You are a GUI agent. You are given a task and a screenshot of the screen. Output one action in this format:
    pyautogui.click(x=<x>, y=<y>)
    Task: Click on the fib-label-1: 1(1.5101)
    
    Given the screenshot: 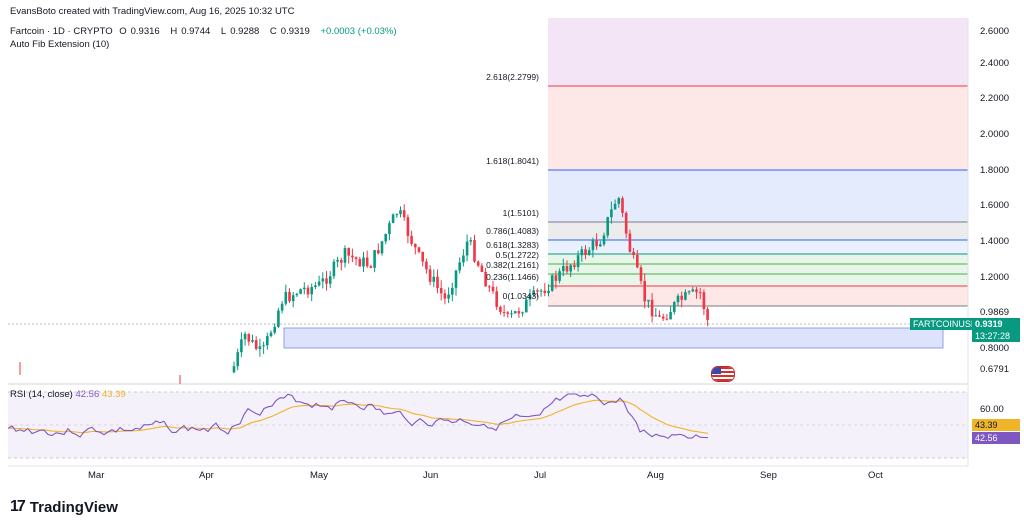 What is the action you would take?
    pyautogui.click(x=520, y=213)
    